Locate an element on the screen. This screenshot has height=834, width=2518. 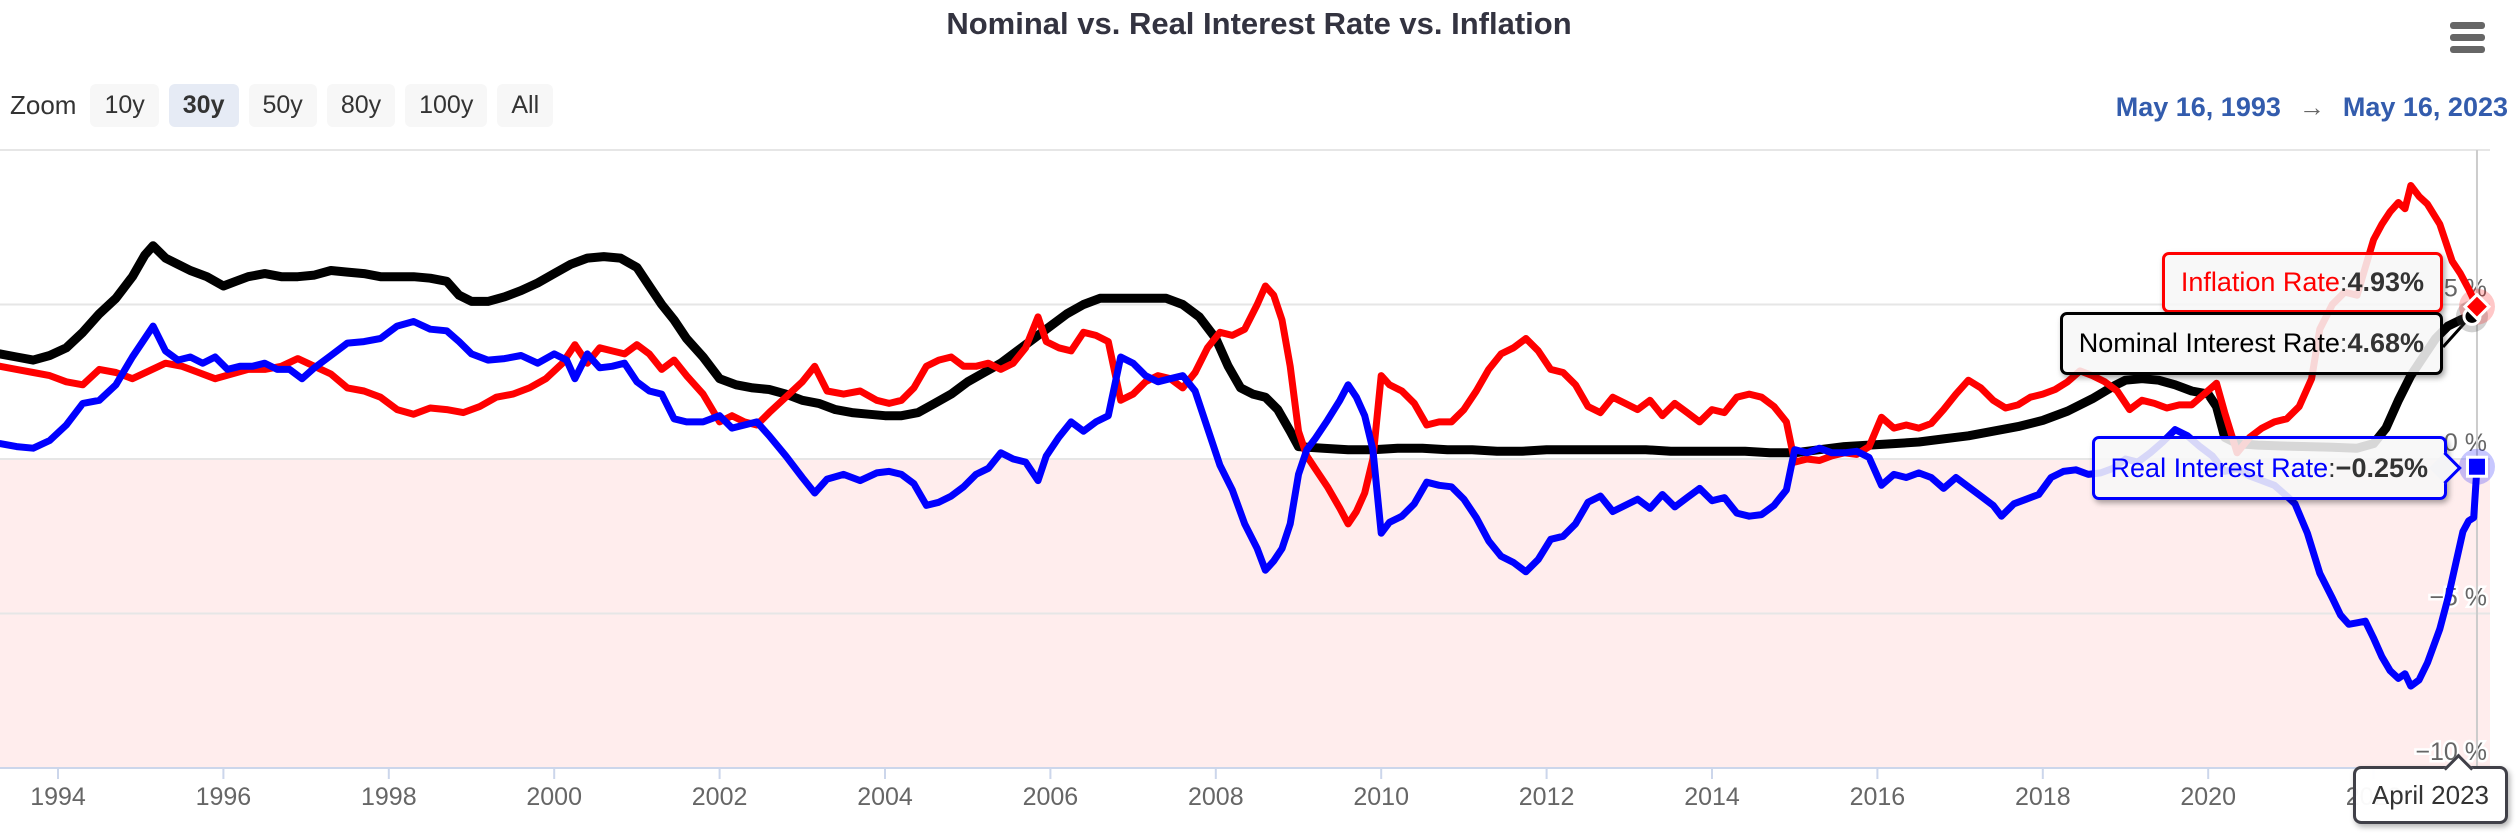
range-arrow-icon: → is located at coordinates (2311, 107).